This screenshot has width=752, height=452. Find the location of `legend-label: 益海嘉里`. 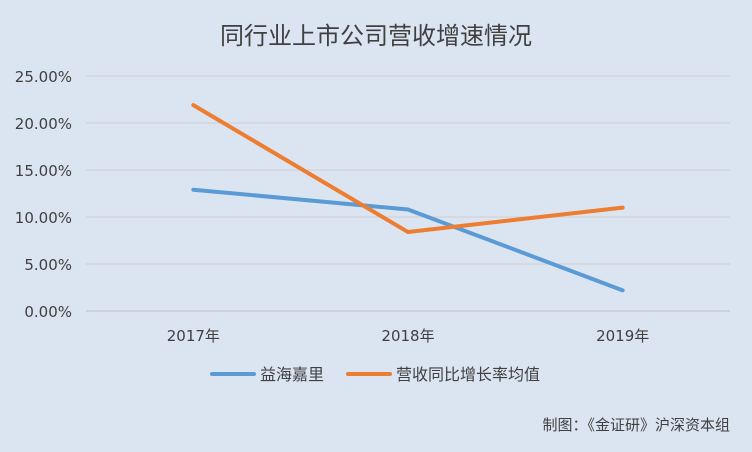

legend-label: 益海嘉里 is located at coordinates (292, 374).